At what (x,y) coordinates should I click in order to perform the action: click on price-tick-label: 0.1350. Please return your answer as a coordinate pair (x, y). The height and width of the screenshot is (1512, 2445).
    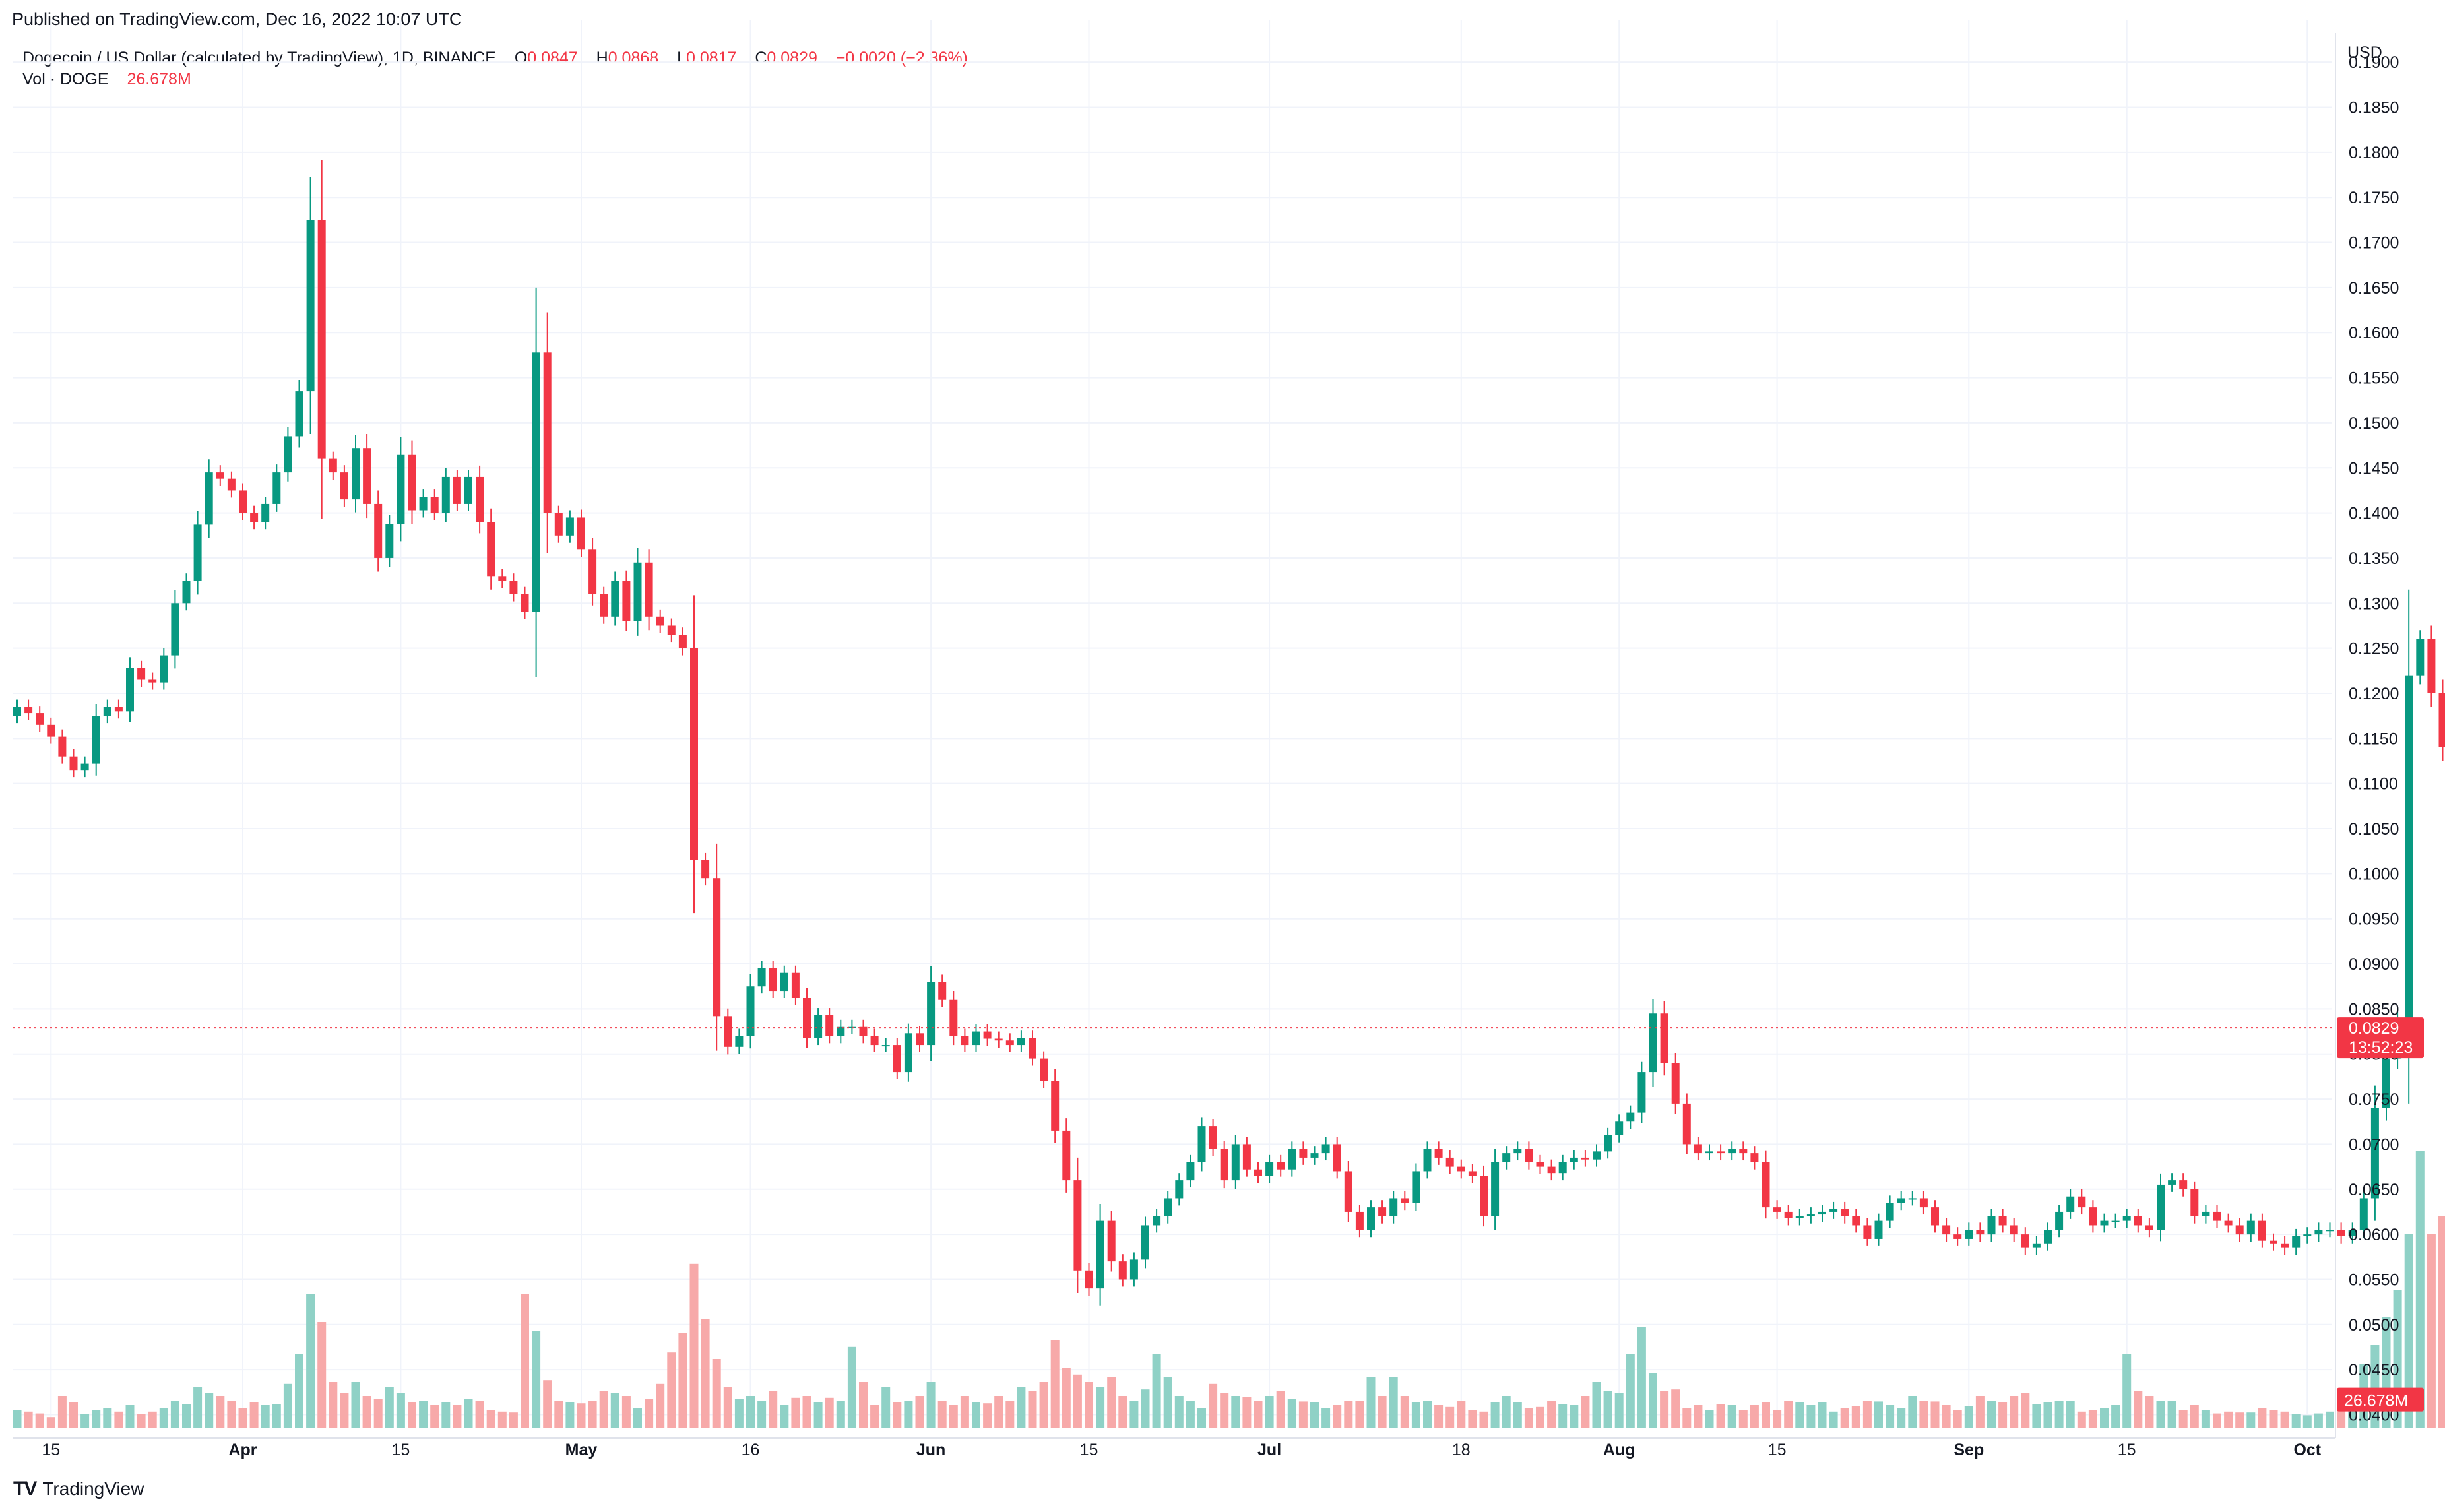
    Looking at the image, I should click on (2374, 559).